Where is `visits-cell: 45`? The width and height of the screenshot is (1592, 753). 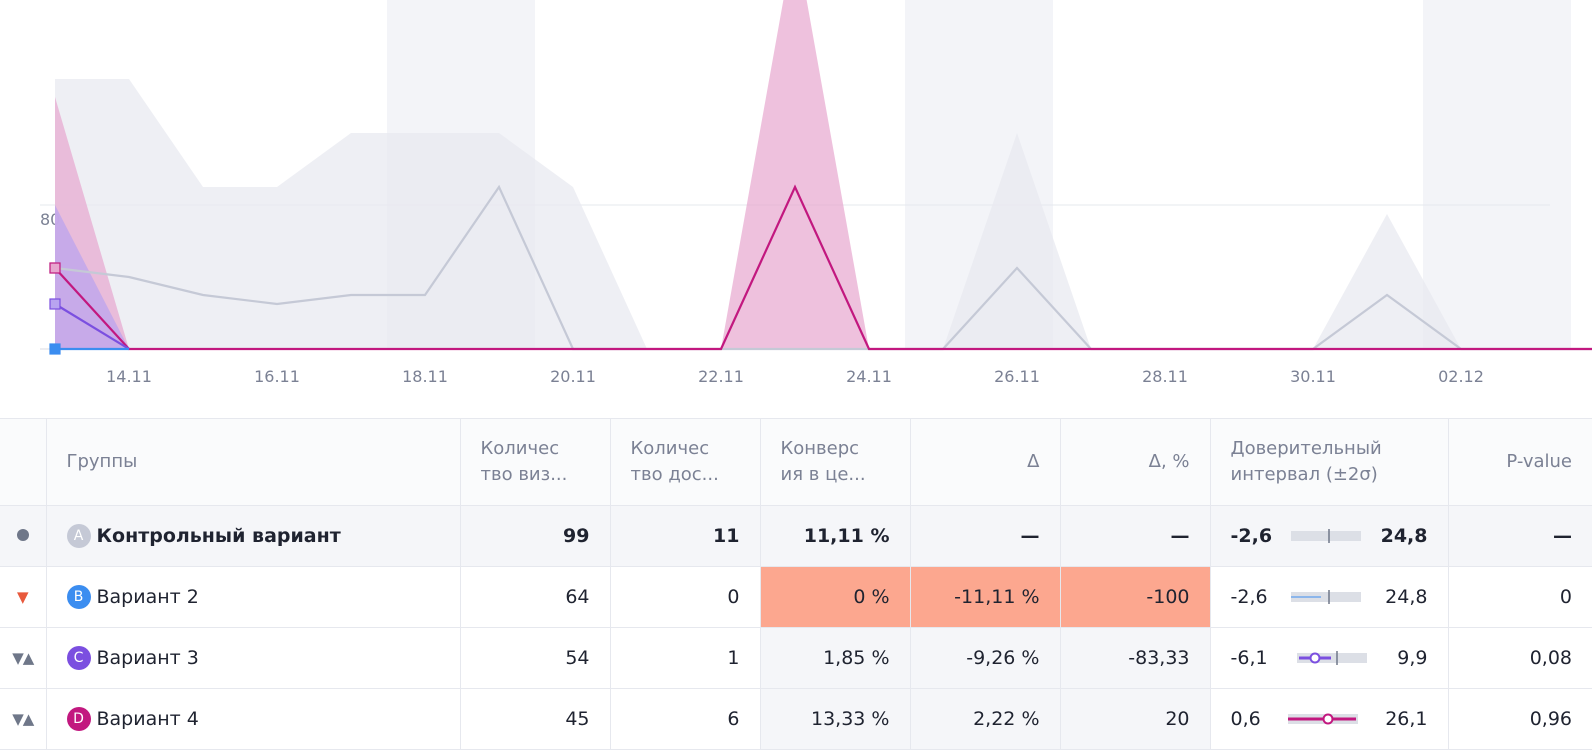 visits-cell: 45 is located at coordinates (535, 719).